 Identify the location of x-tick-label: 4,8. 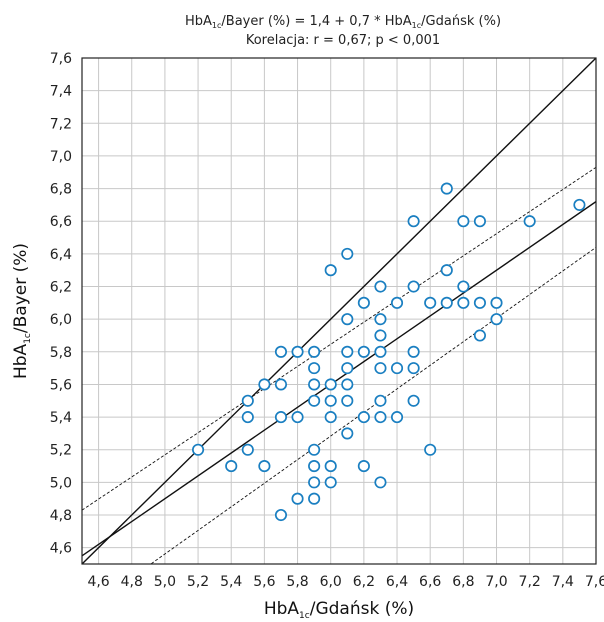
(132, 582).